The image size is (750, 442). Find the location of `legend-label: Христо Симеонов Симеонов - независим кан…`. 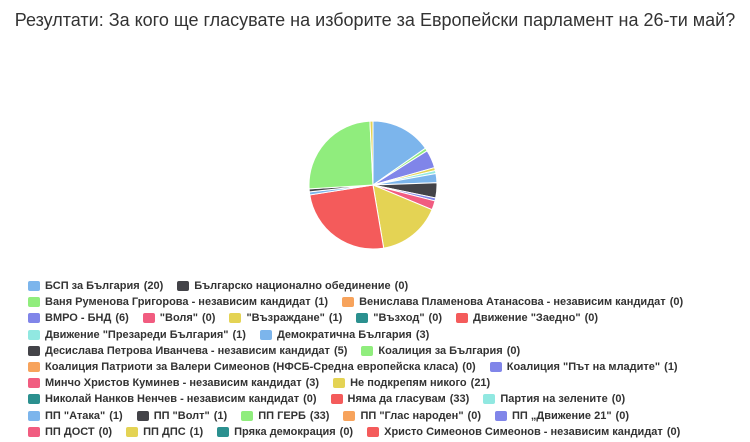

legend-label: Христо Симеонов Симеонов - независим кан… is located at coordinates (523, 431).